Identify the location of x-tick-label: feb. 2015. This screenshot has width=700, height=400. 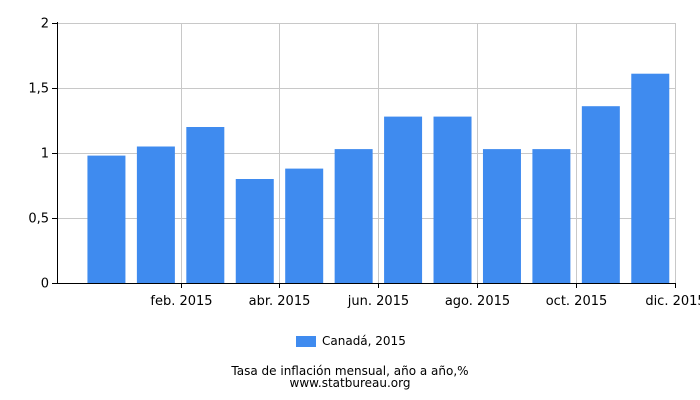
(181, 301).